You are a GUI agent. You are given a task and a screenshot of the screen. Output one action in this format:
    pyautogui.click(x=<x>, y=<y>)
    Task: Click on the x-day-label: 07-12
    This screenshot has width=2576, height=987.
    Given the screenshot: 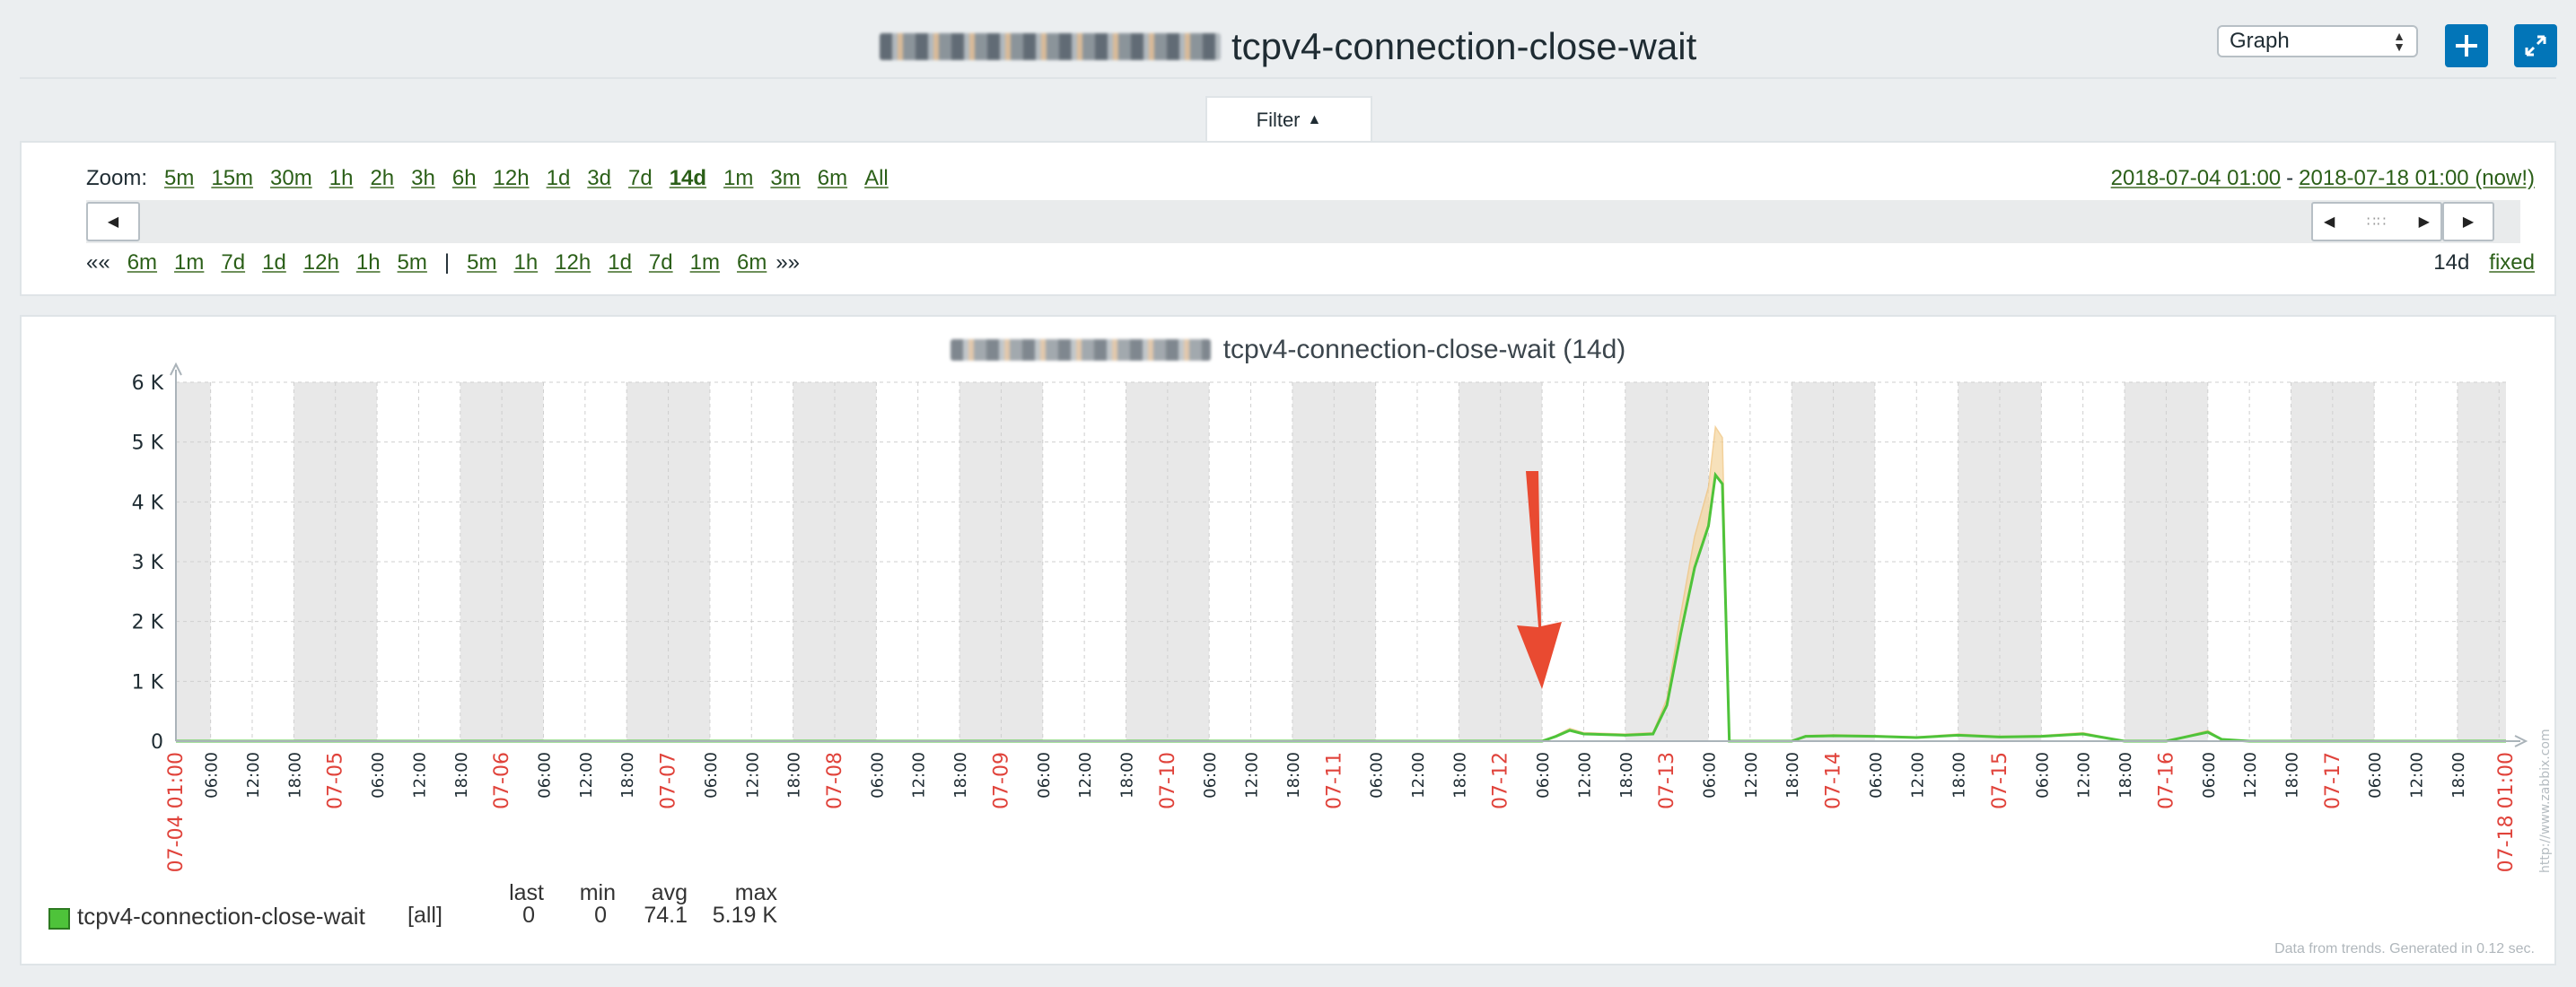 What is the action you would take?
    pyautogui.click(x=1501, y=780)
    